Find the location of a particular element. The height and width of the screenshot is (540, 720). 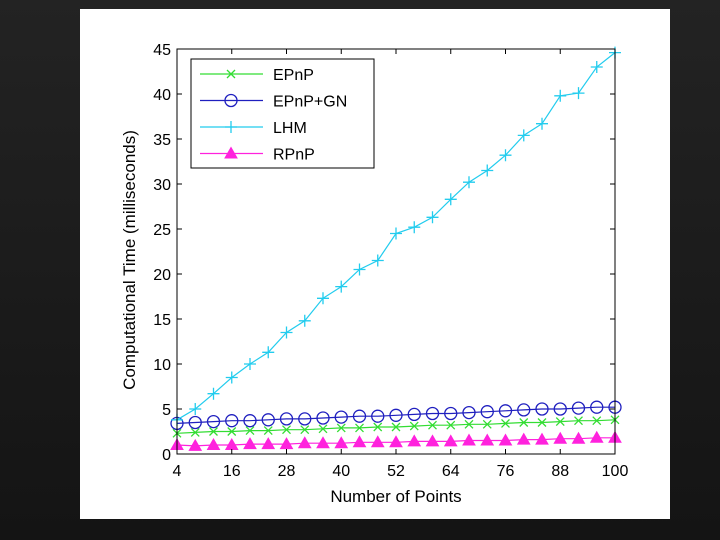

series-epnp-gn is located at coordinates (396, 415).